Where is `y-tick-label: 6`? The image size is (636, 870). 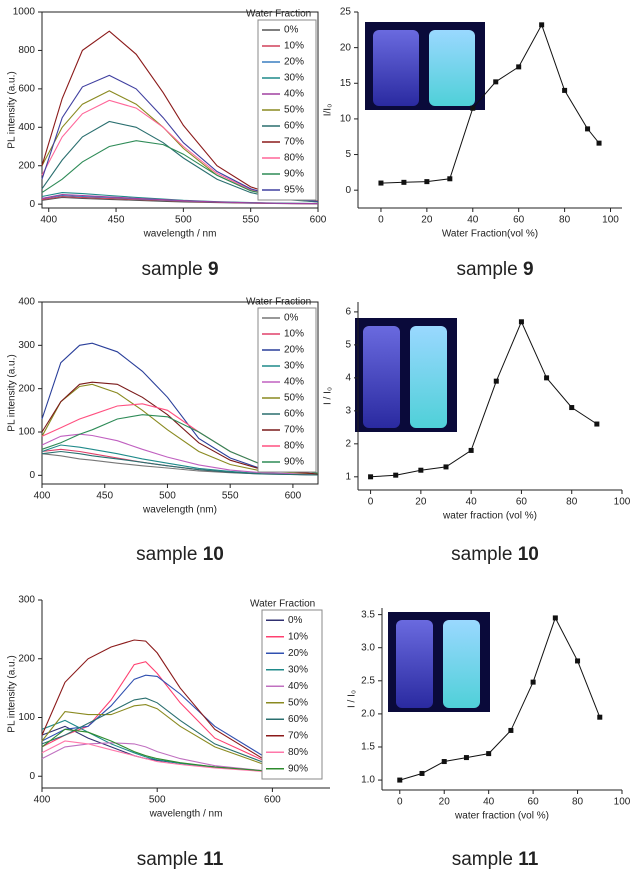
y-tick-label: 6 is located at coordinates (348, 312).